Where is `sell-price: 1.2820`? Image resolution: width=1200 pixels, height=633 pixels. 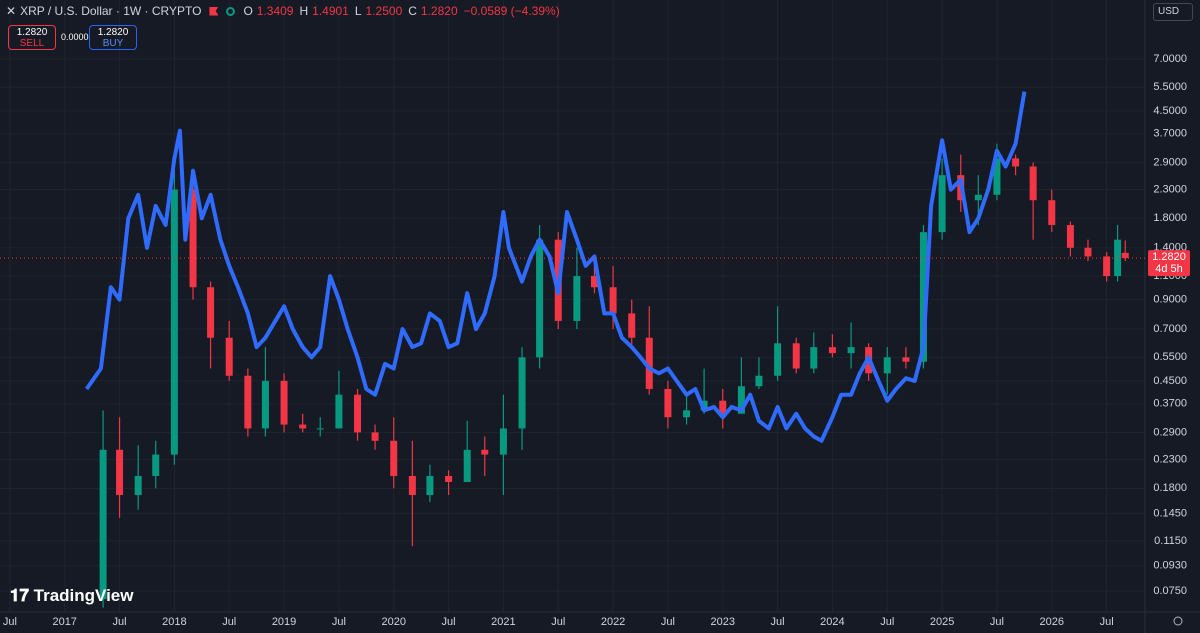
sell-price: 1.2820 is located at coordinates (32, 32).